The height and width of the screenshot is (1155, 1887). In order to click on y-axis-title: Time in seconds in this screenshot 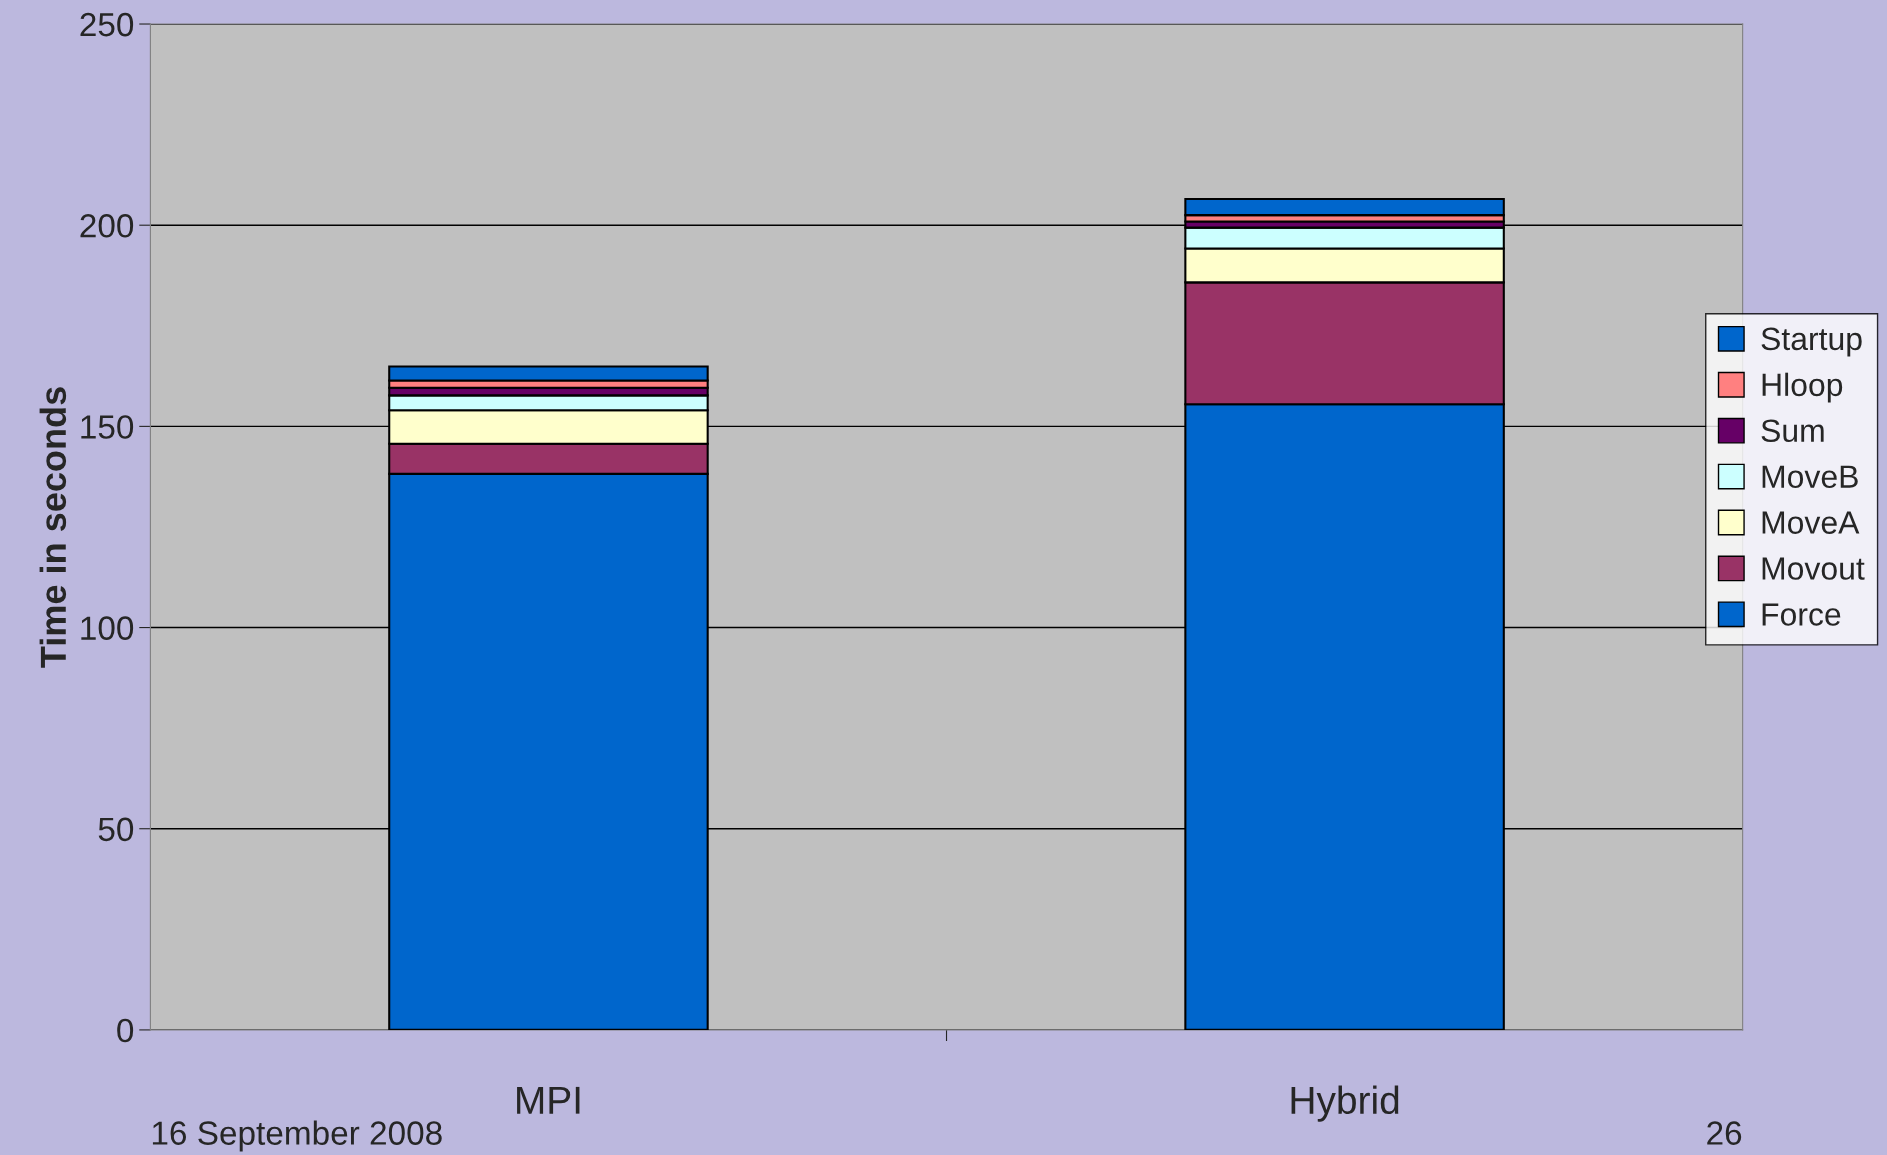, I will do `click(53, 527)`.